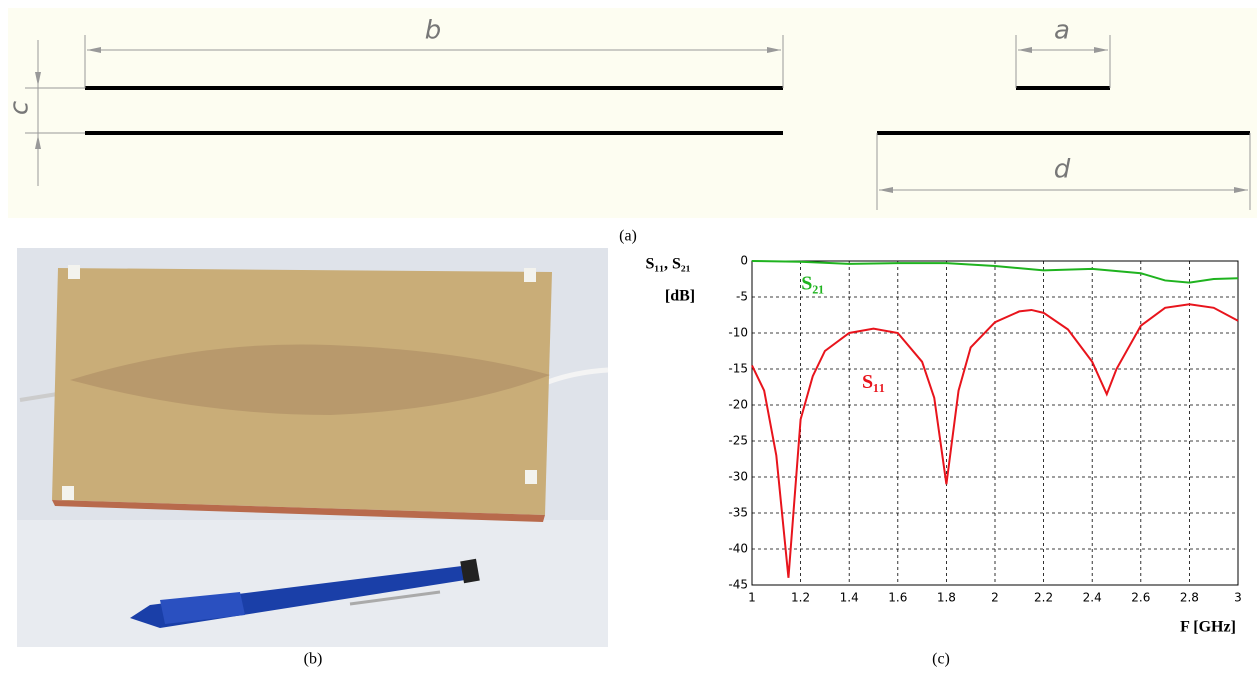  What do you see at coordinates (738, 405) in the screenshot?
I see `y-tick-label: -20` at bounding box center [738, 405].